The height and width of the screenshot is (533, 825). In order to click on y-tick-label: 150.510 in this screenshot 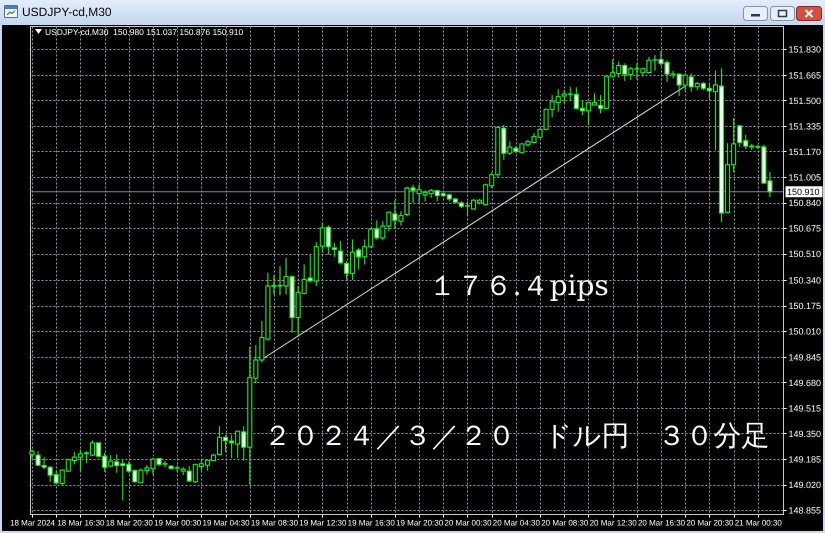, I will do `click(805, 254)`.